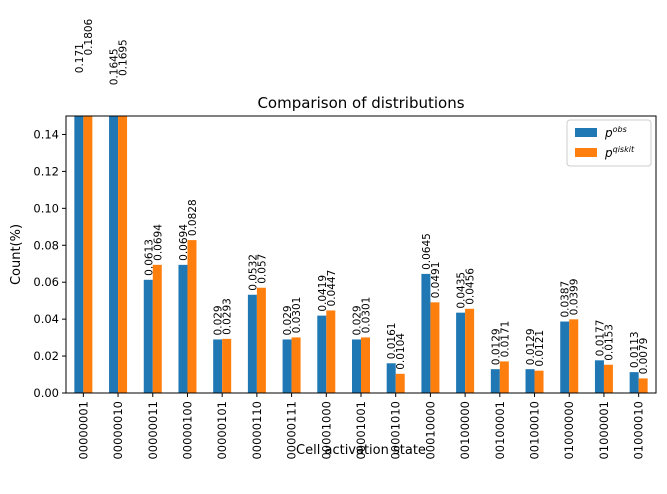 This screenshot has height=494, width=667. Describe the element at coordinates (500, 430) in the screenshot. I see `x-tick-label: 00100001` at that location.